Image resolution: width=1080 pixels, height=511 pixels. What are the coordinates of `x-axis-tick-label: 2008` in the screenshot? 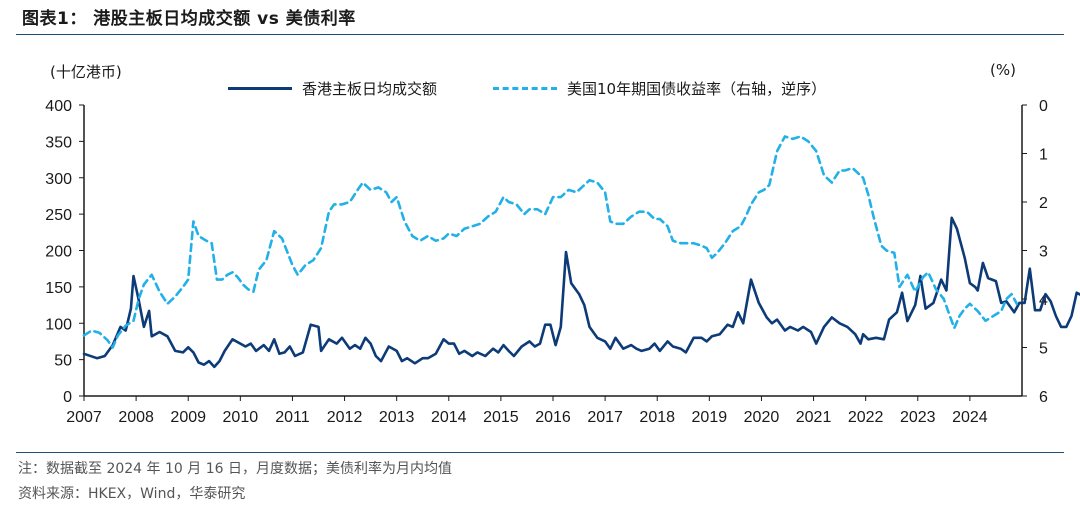 It's located at (136, 417).